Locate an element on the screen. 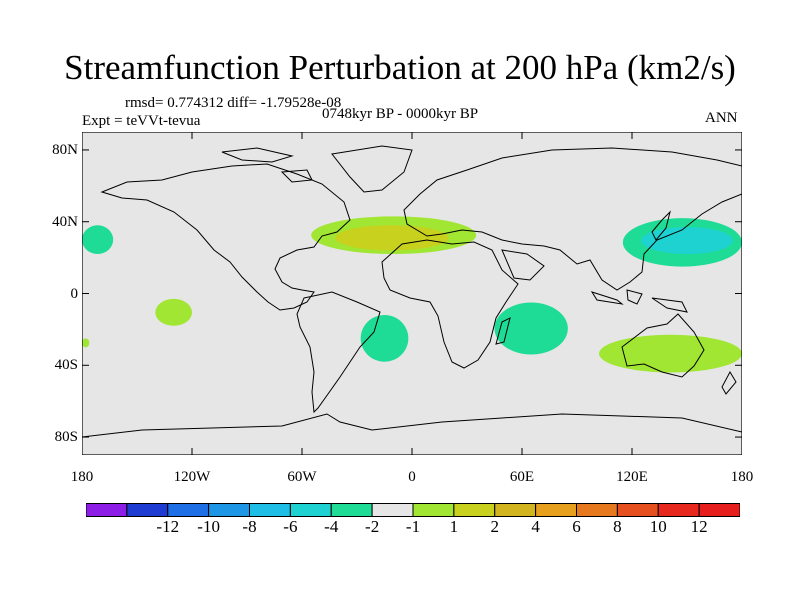  coastline-africa is located at coordinates (450, 304).